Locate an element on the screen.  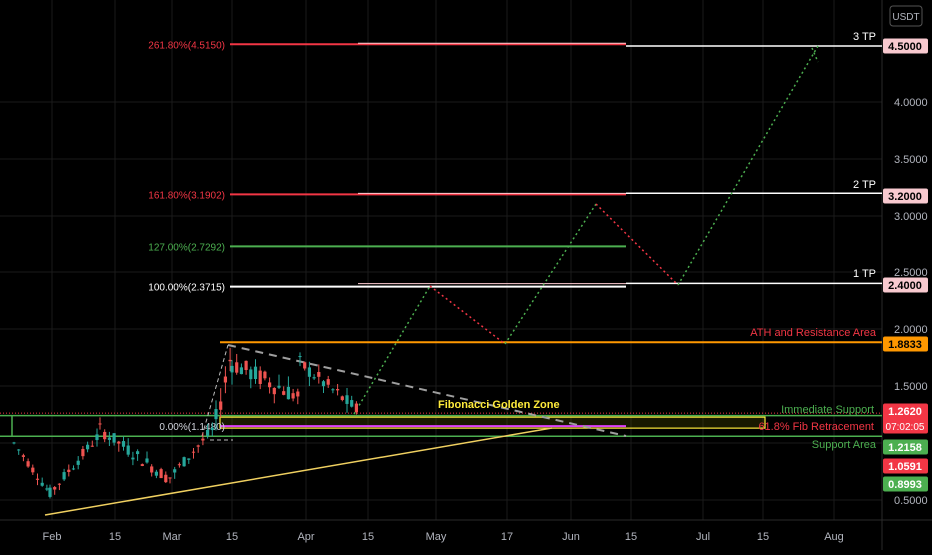
y-tick-label: 2.5000 is located at coordinates (911, 273).